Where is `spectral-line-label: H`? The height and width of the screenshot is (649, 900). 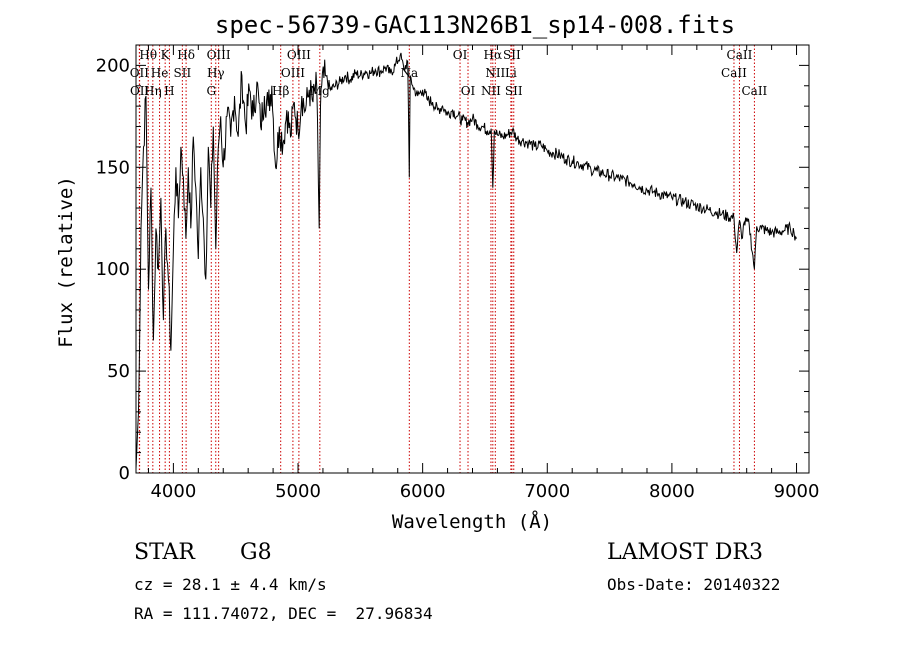
spectral-line-label: H is located at coordinates (169, 91).